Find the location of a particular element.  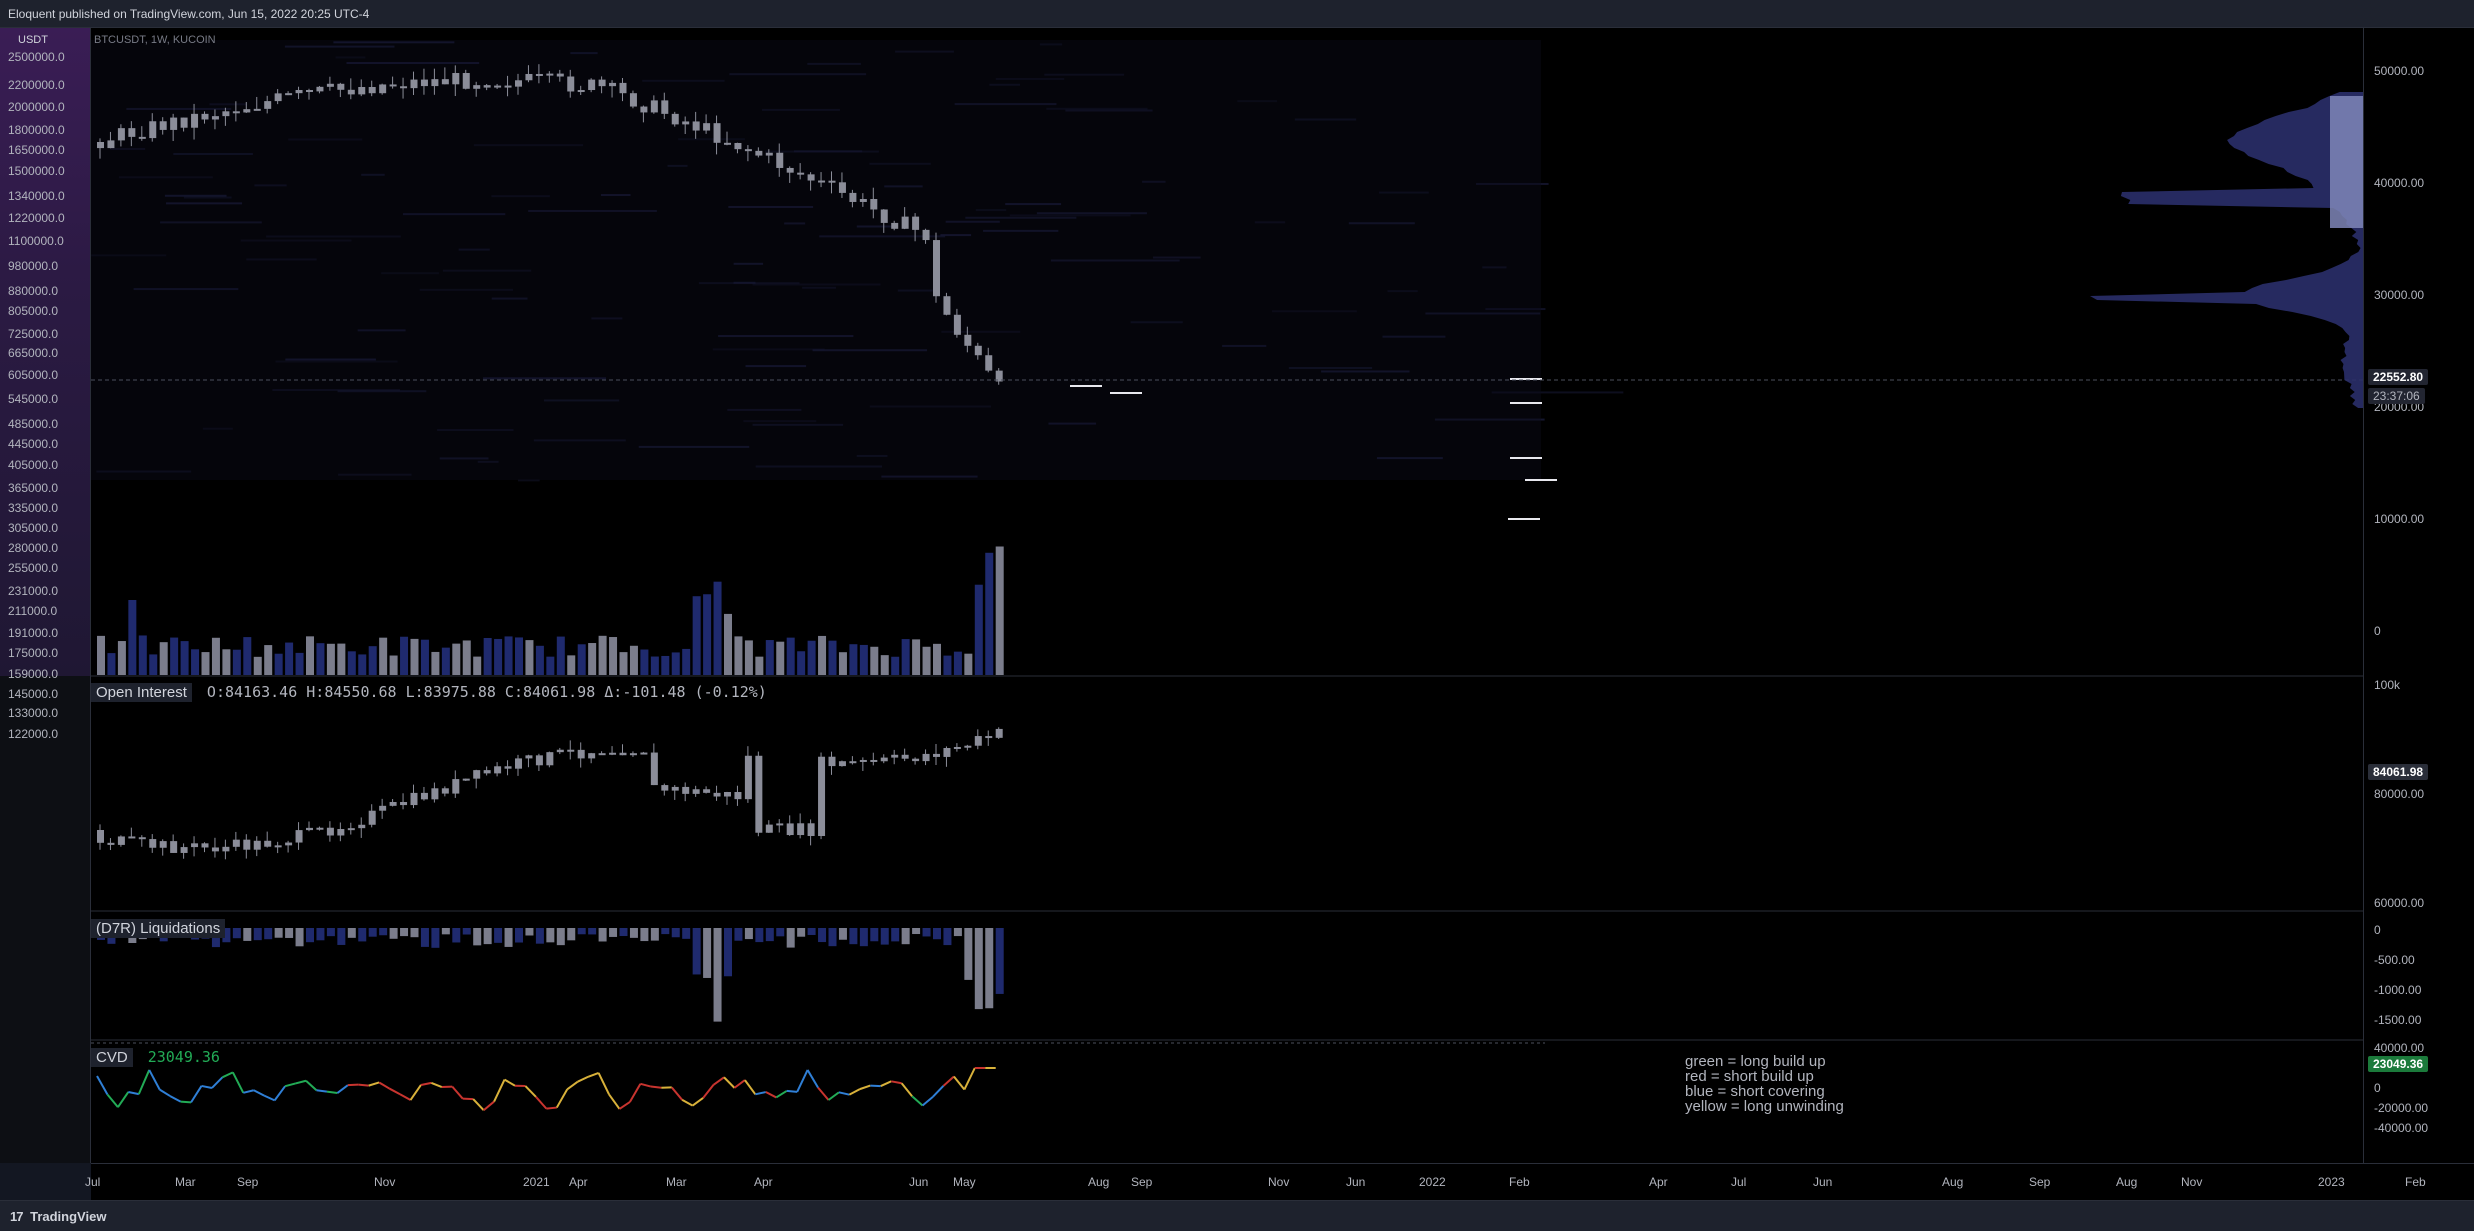

volume-profile-value-area is located at coordinates (2346, 162).